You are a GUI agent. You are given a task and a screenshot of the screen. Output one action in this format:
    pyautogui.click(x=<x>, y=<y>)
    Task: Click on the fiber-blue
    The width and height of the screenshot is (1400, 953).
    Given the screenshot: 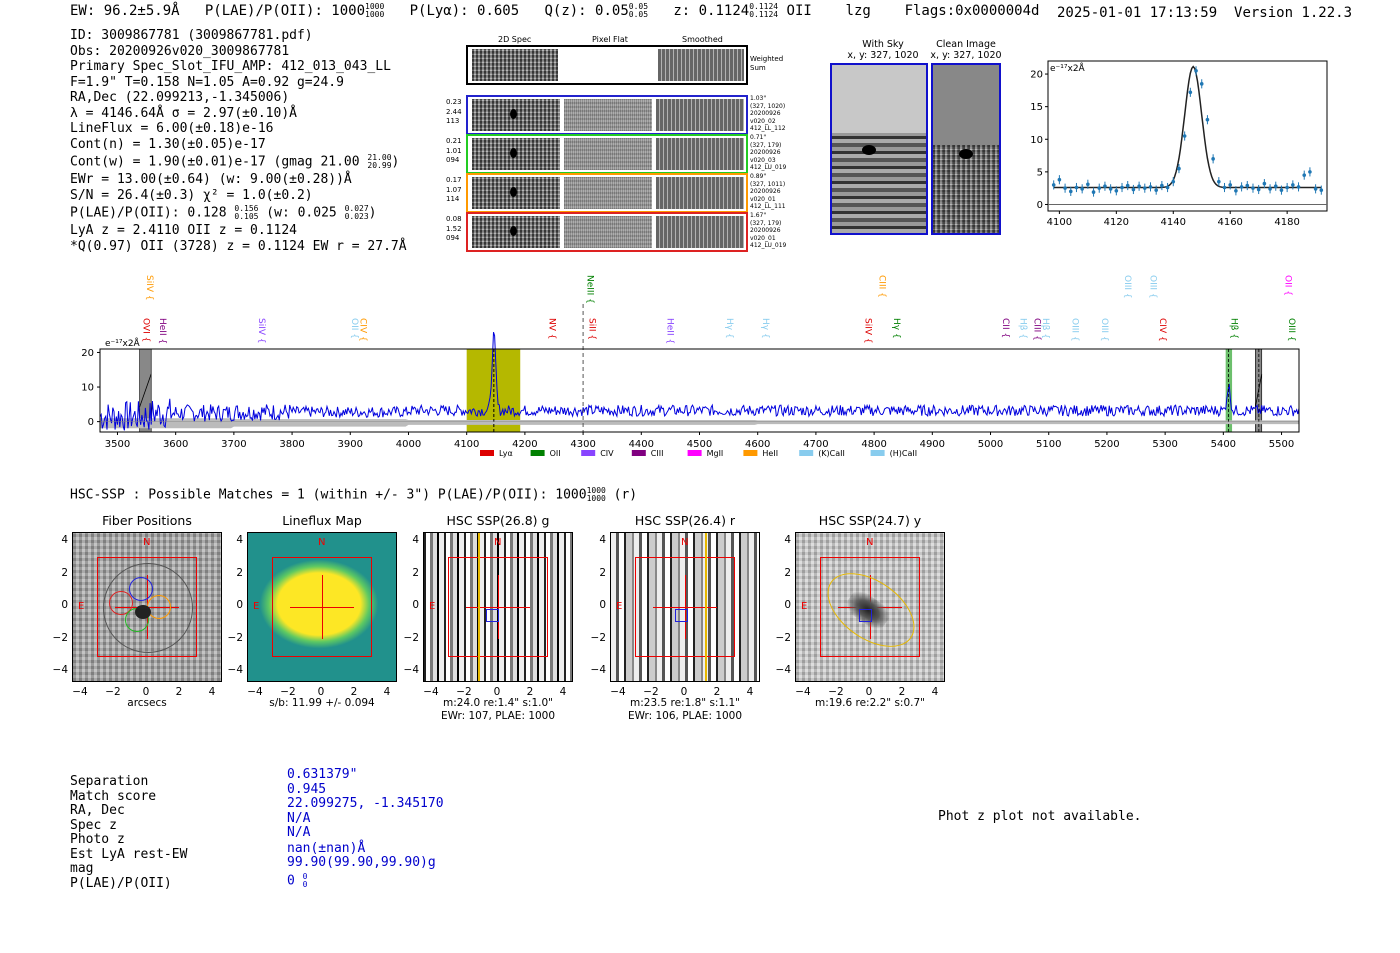 What is the action you would take?
    pyautogui.click(x=141, y=589)
    